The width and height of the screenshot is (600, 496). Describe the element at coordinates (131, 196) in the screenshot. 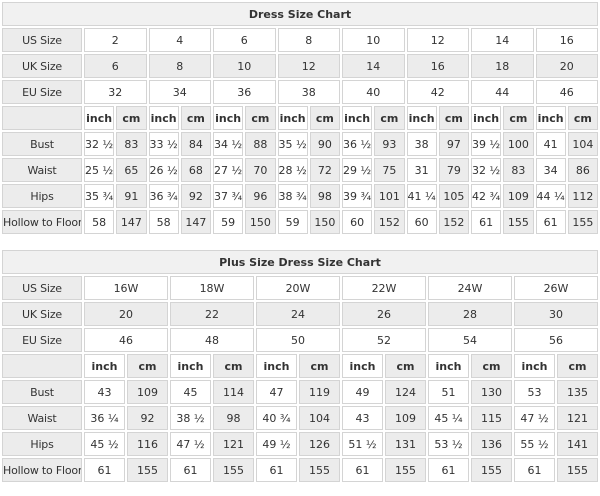

I see `cm-value-cell: 91` at that location.